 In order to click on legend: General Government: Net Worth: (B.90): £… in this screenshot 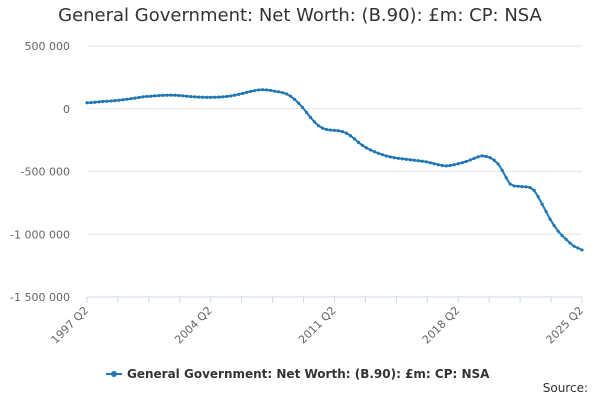, I will do `click(298, 374)`.